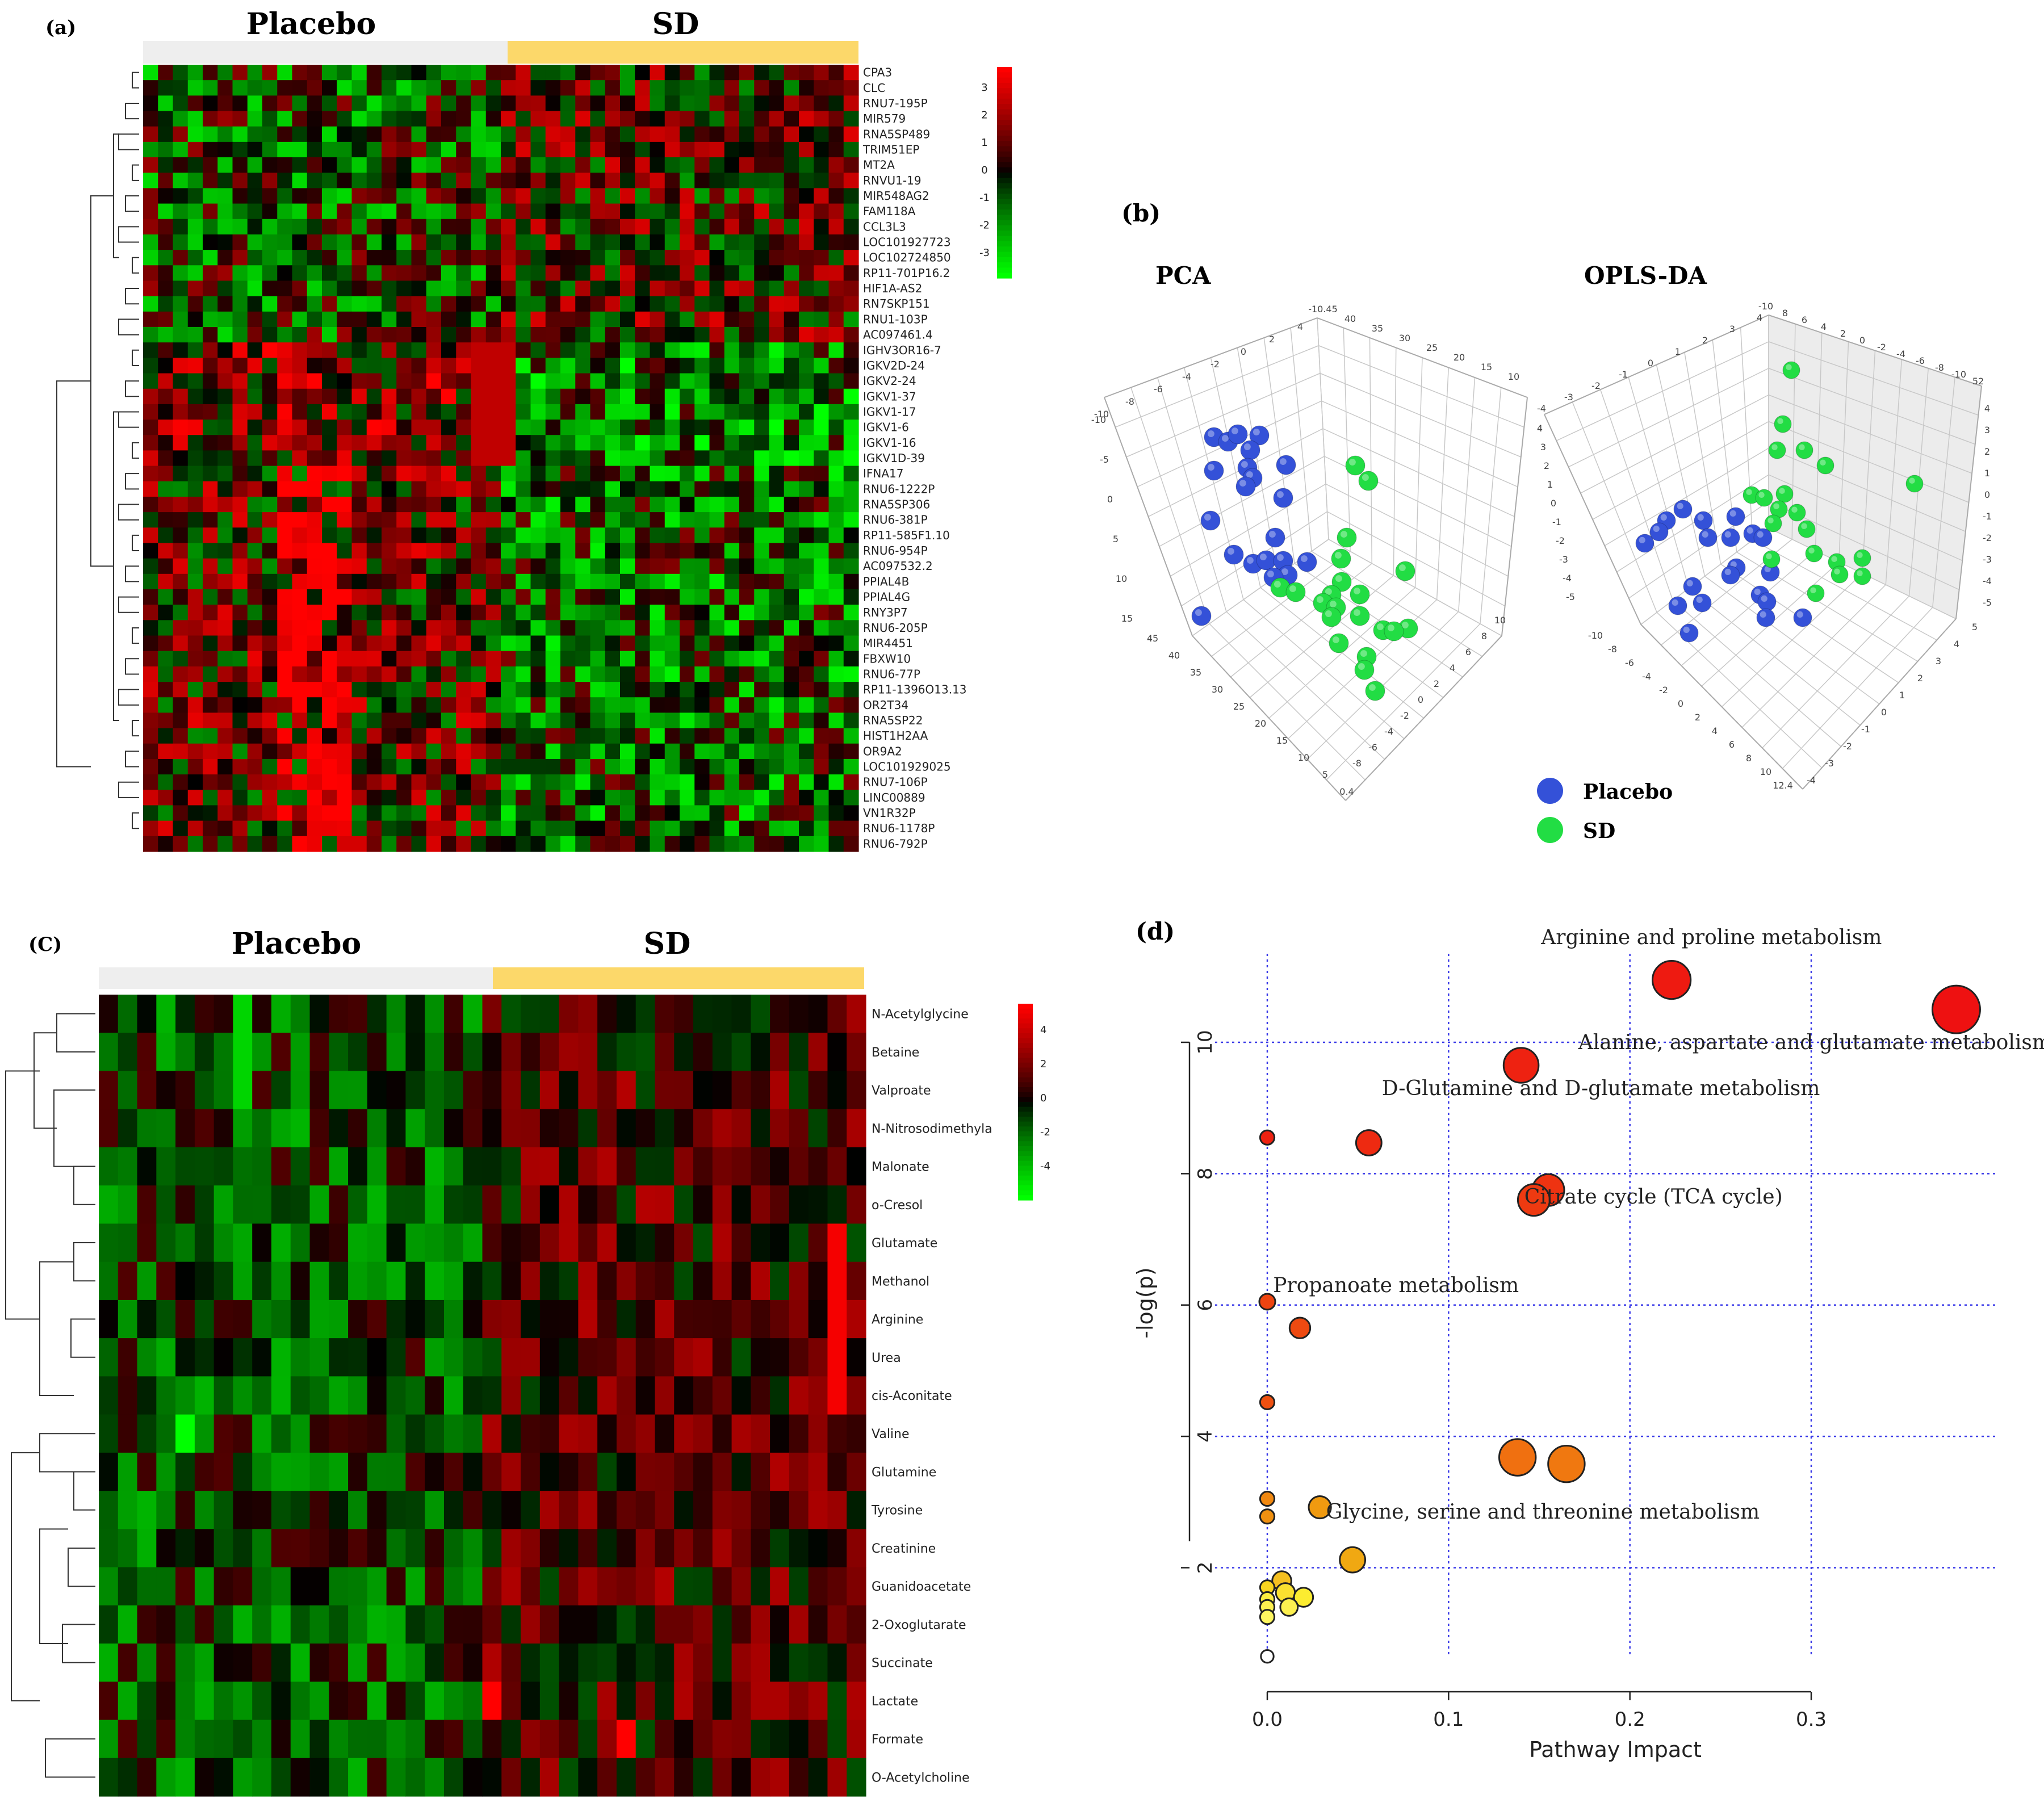 This screenshot has width=2044, height=1807. I want to click on colorbar-c-tick: 0, so click(1043, 1098).